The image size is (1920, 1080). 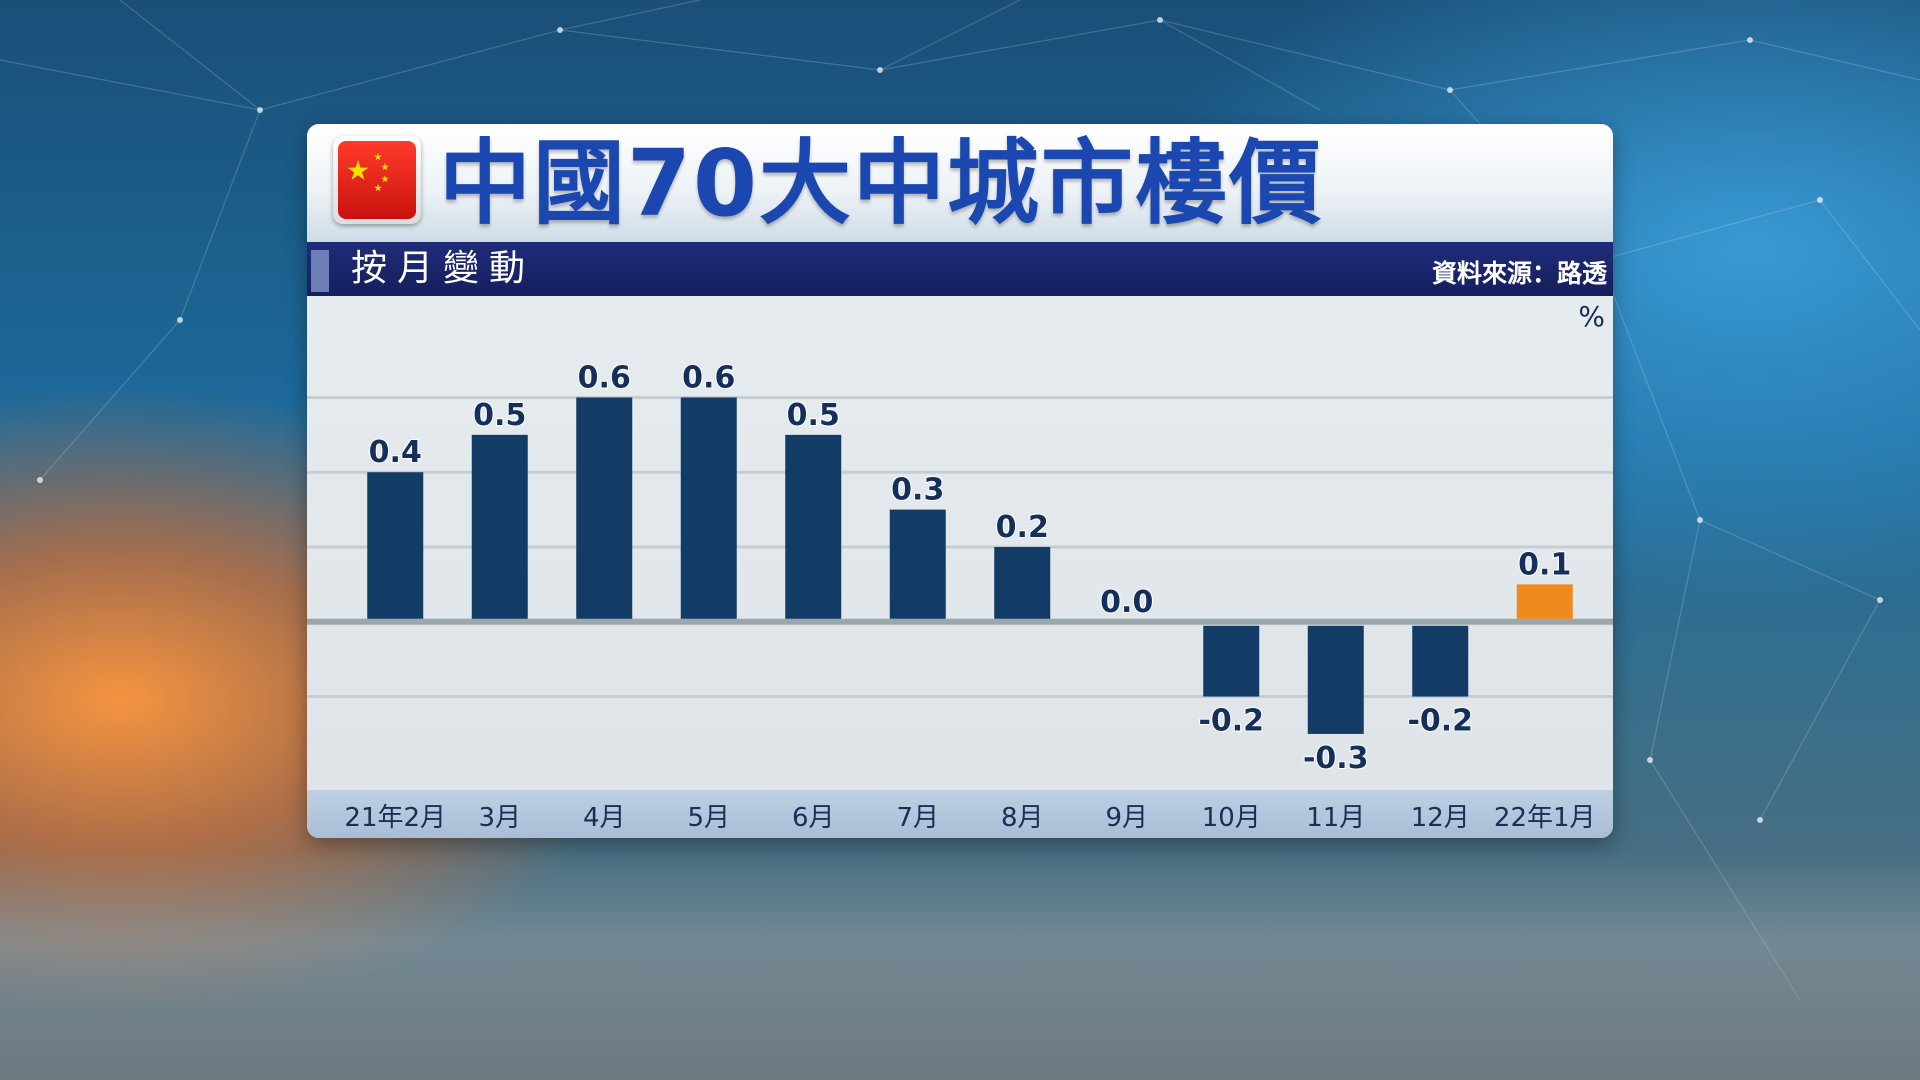 I want to click on x-axis-band, so click(x=960, y=814).